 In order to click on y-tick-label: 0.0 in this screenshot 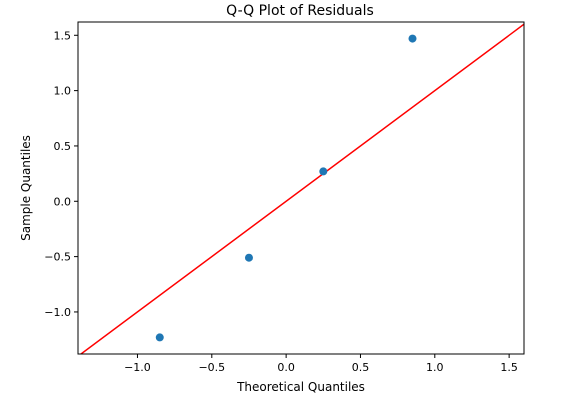, I will do `click(63, 201)`.